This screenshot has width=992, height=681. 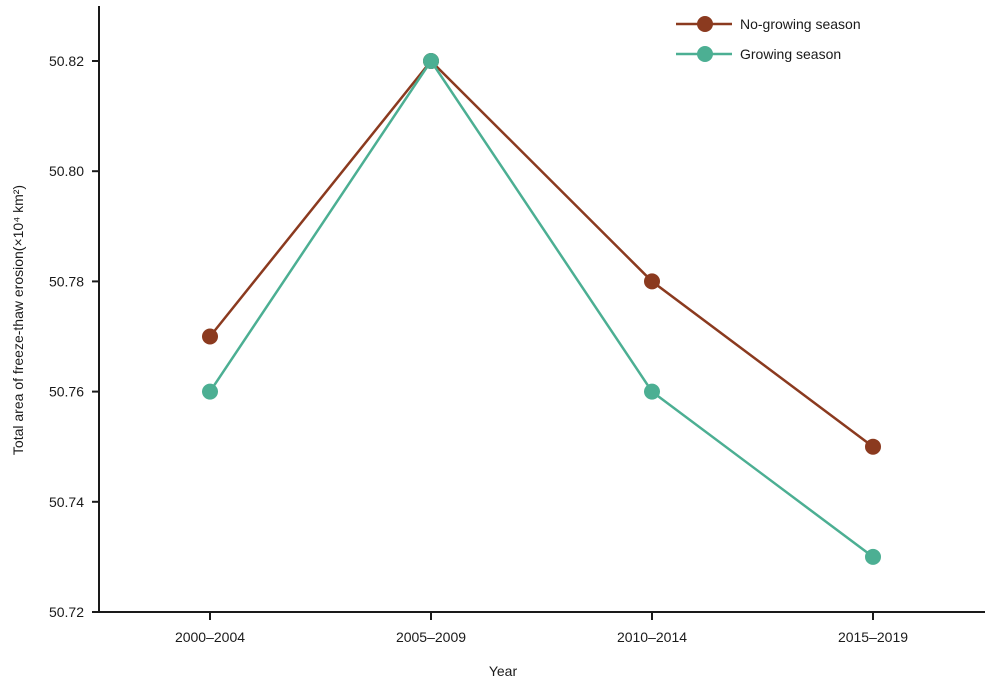 What do you see at coordinates (652, 637) in the screenshot?
I see `x-tick-label: 2010–2014` at bounding box center [652, 637].